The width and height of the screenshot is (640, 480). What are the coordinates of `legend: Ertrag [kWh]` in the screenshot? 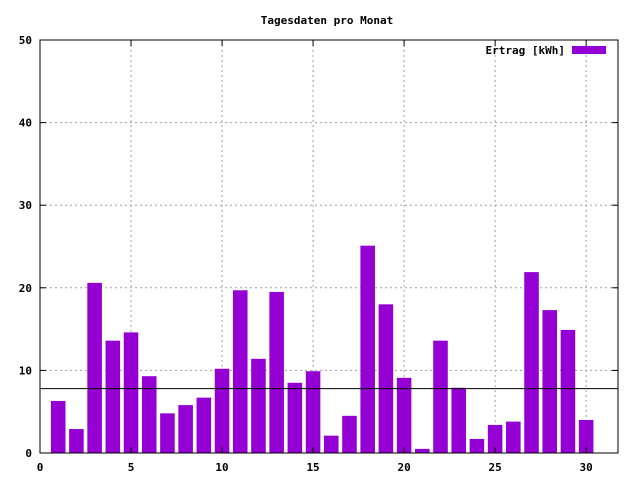 It's located at (546, 50).